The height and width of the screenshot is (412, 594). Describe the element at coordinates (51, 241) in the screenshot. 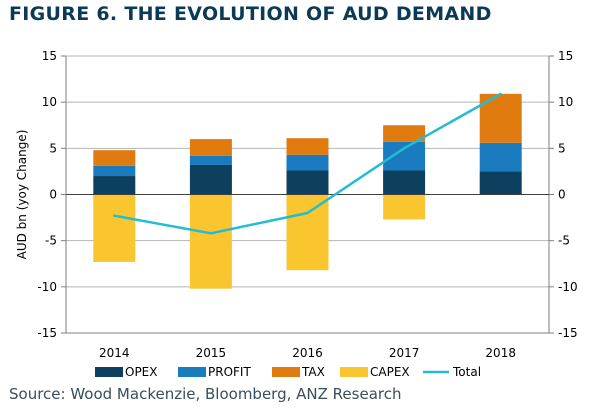

I see `y-tick-label-left: -5` at that location.